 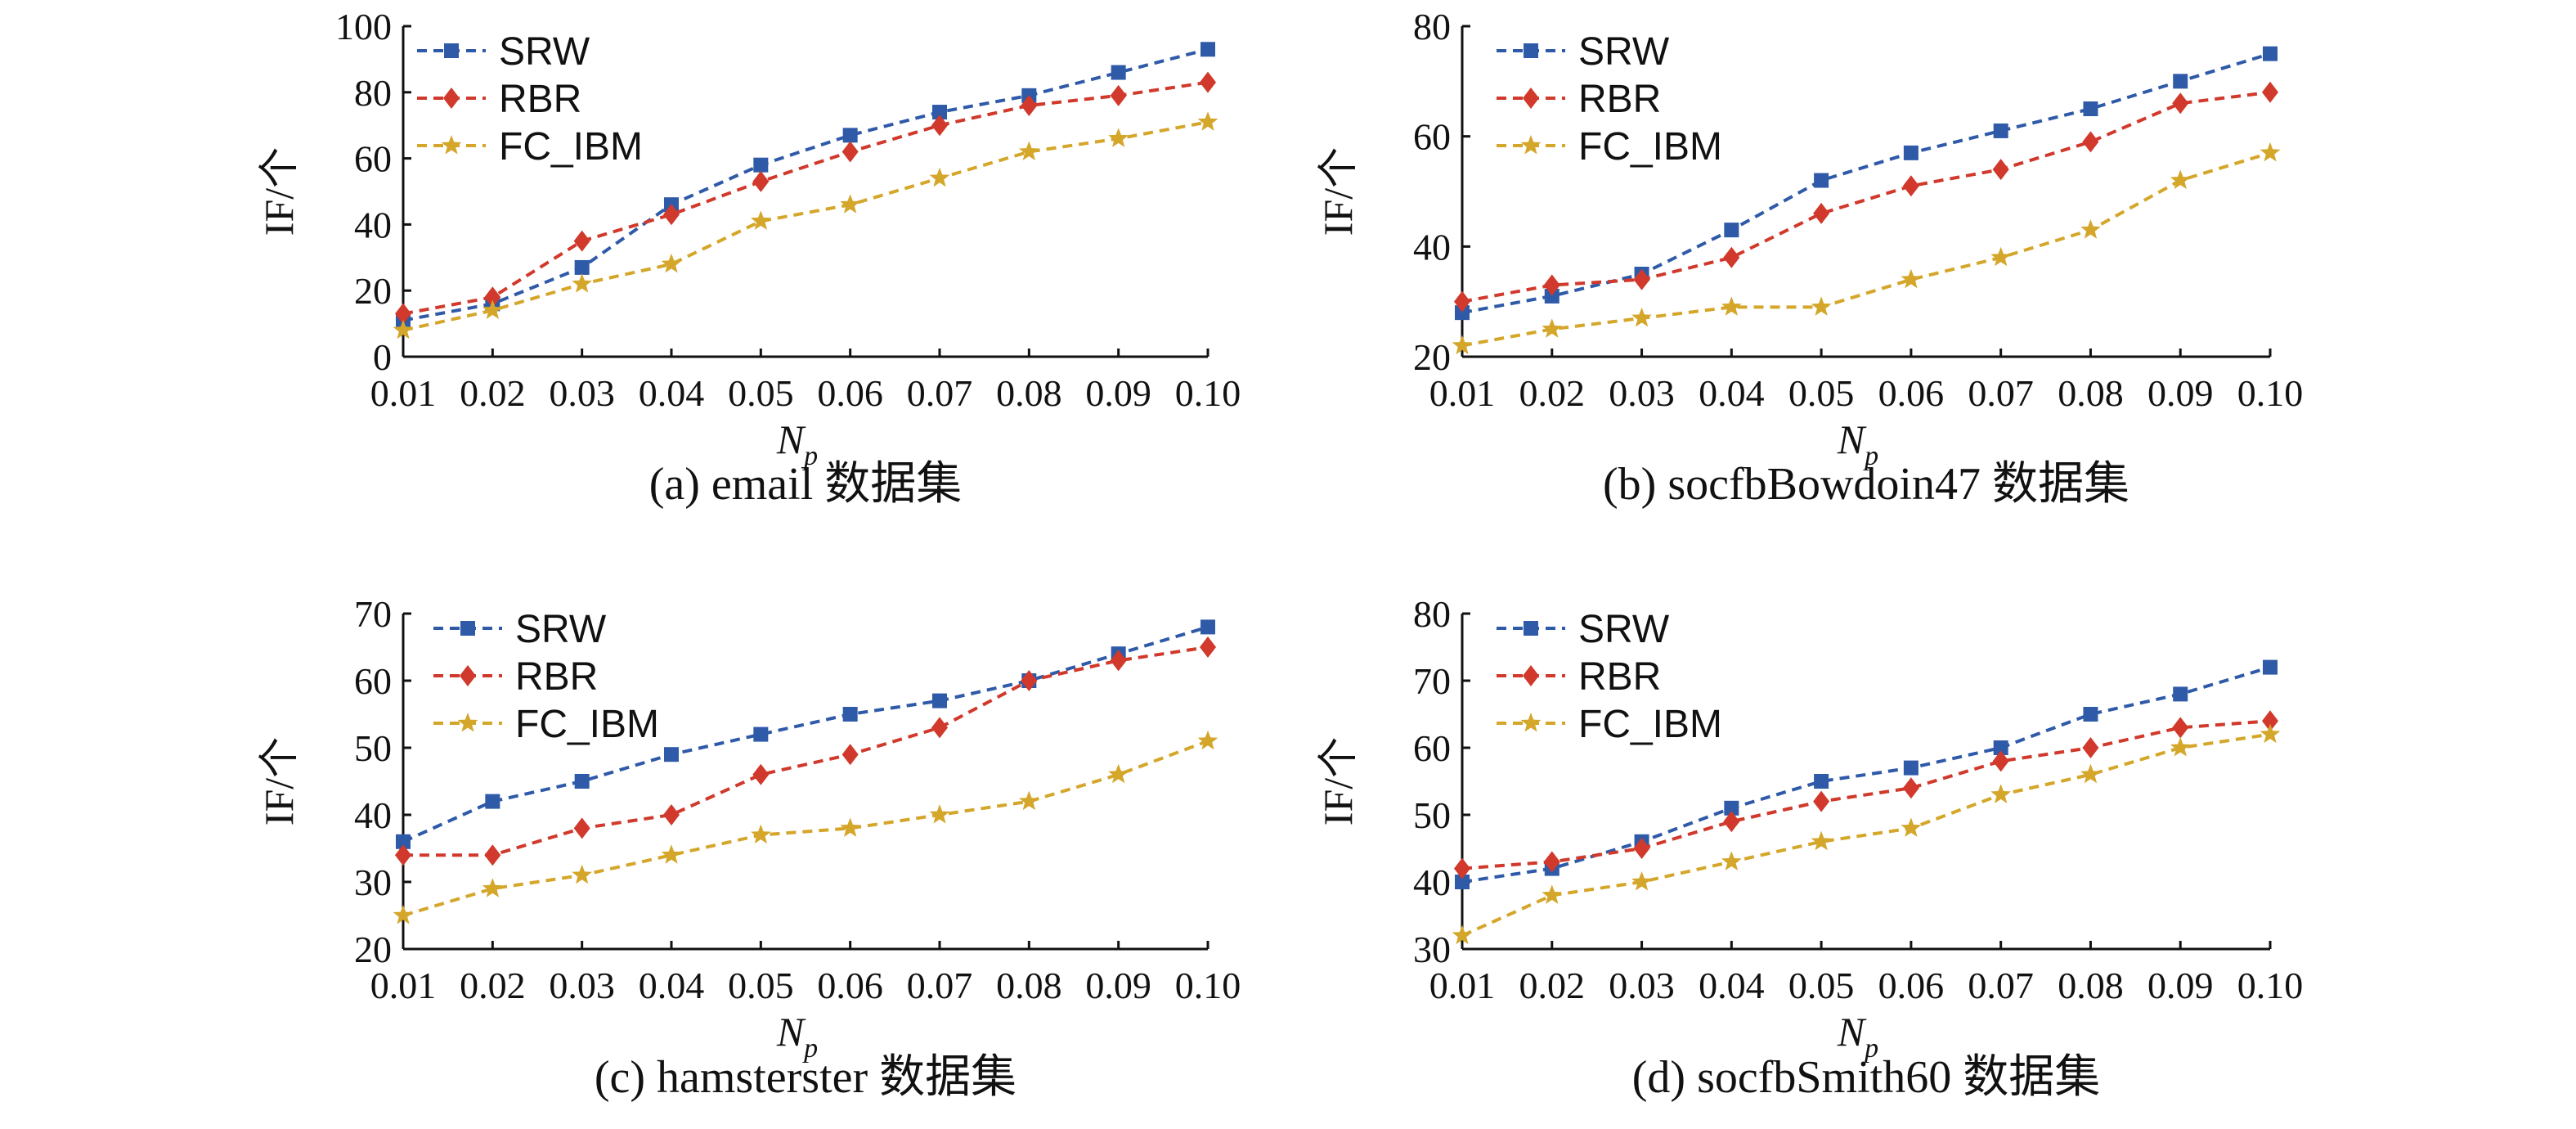 I want to click on panel-caption: (a) email 数据集, so click(x=806, y=484).